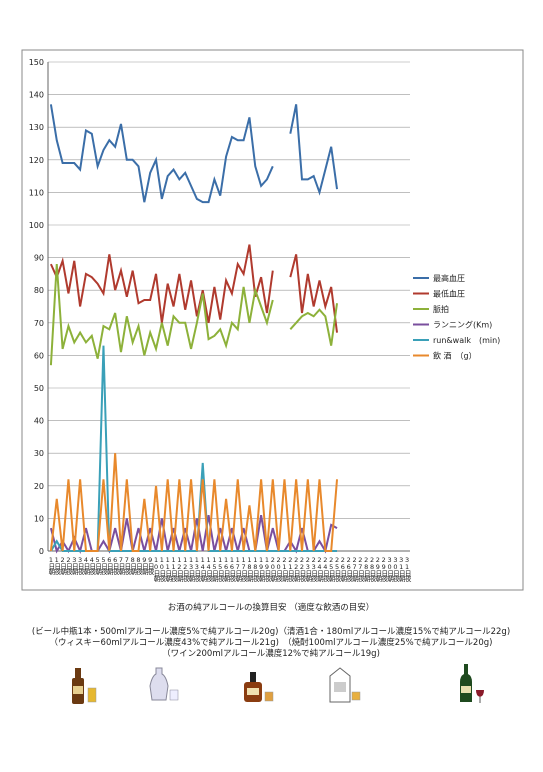 This screenshot has width=543, height=772. Describe the element at coordinates (39, 453) in the screenshot. I see `y-tick-label: 30` at that location.